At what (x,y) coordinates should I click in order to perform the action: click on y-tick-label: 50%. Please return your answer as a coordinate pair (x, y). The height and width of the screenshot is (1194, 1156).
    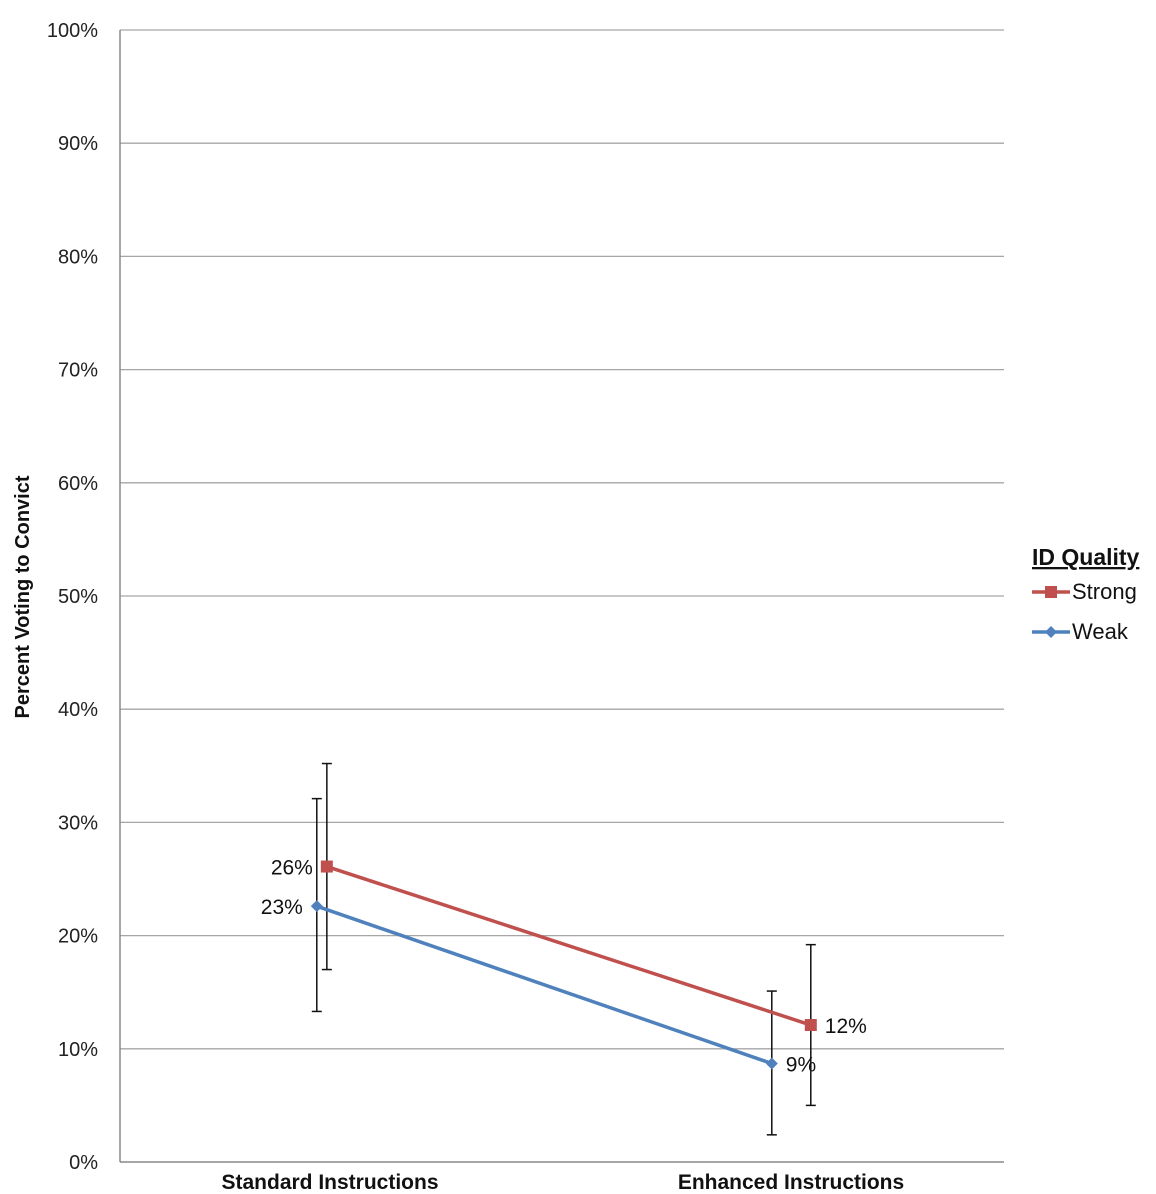
    Looking at the image, I should click on (78, 597).